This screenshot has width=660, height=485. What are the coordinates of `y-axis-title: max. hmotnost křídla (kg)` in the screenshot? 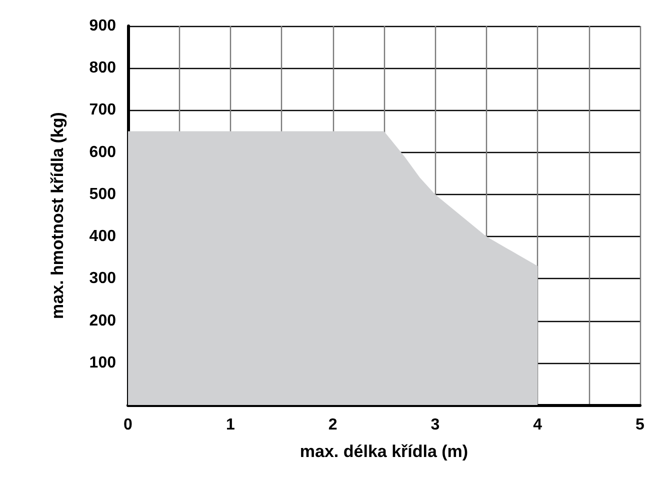 It's located at (57, 215).